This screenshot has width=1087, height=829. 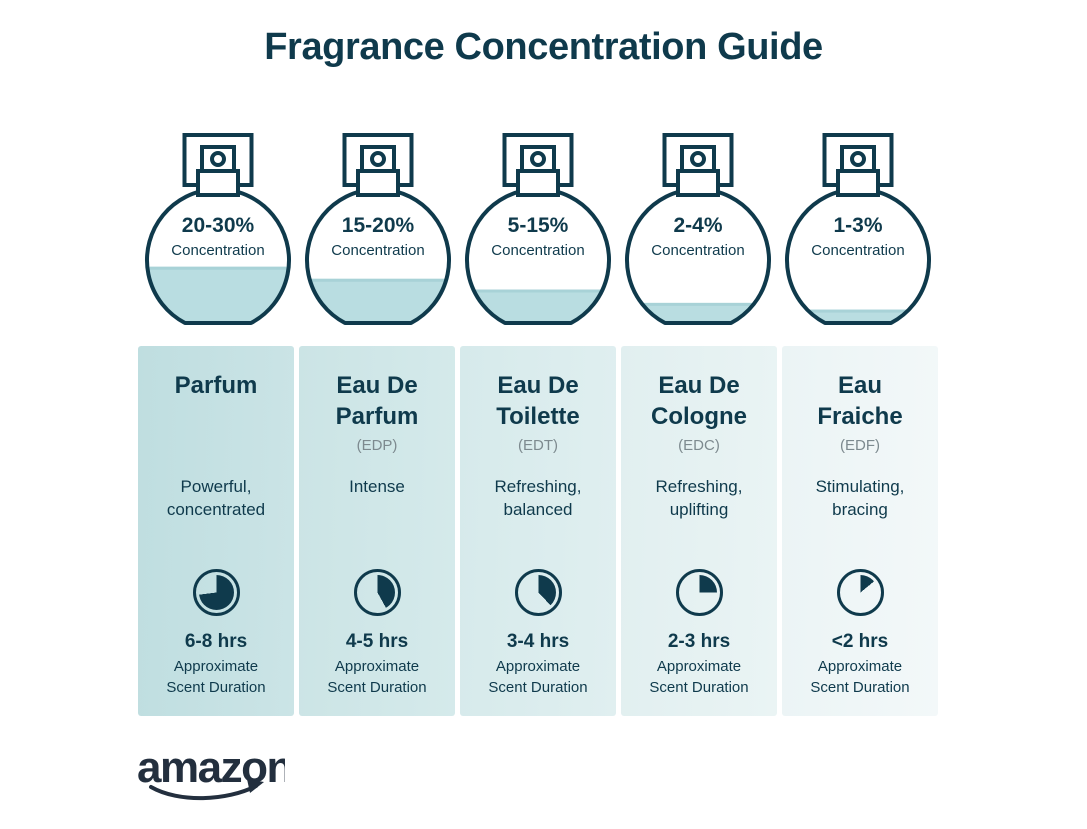 What do you see at coordinates (860, 401) in the screenshot?
I see `fragrance-name: Eau Fraiche` at bounding box center [860, 401].